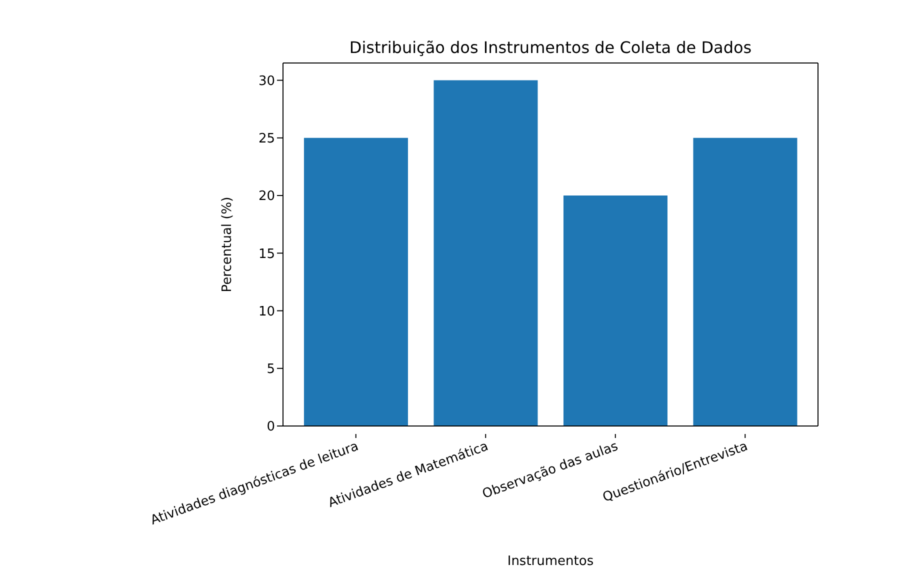 The height and width of the screenshot is (581, 899). What do you see at coordinates (270, 369) in the screenshot?
I see `y-tick-label: 5` at bounding box center [270, 369].